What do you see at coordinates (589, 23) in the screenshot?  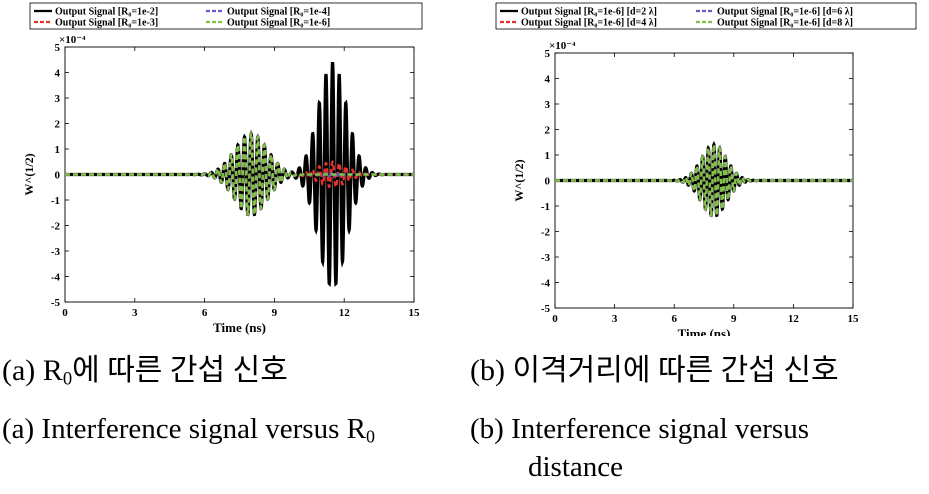 I see `legend-entry-1: Output Signal [R₀=1e-6] [d=4 λ]` at bounding box center [589, 23].